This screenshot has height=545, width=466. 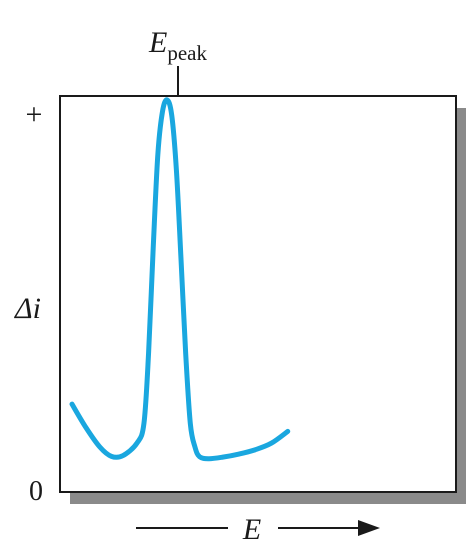 What do you see at coordinates (369, 528) in the screenshot?
I see `x-axis-arrow-head` at bounding box center [369, 528].